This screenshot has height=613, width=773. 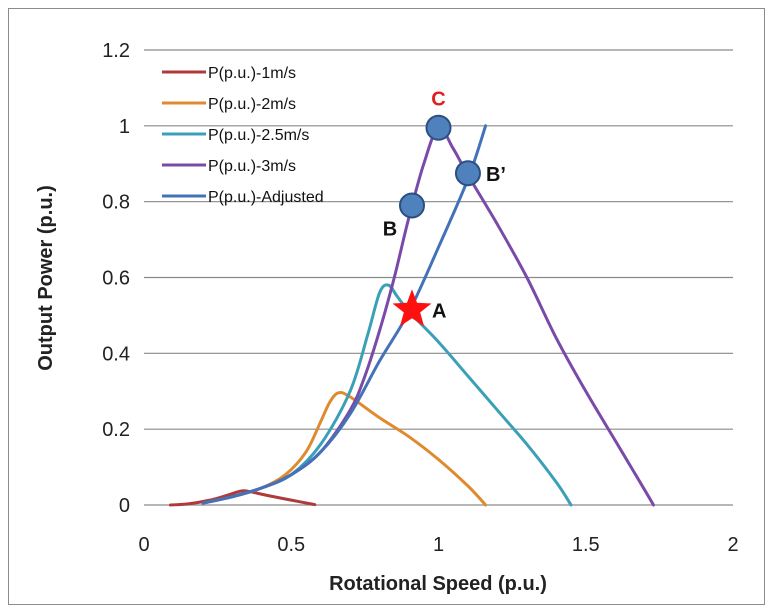 What do you see at coordinates (496, 175) in the screenshot?
I see `point-label: B’` at bounding box center [496, 175].